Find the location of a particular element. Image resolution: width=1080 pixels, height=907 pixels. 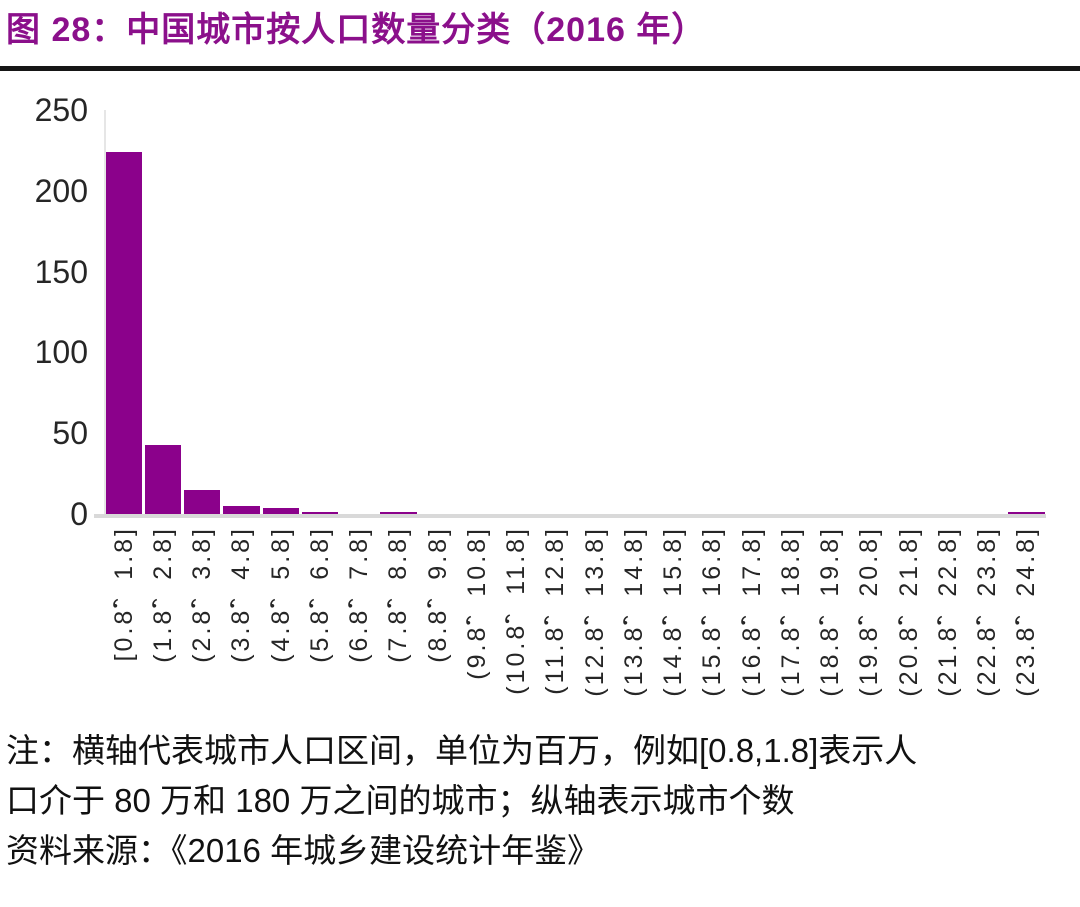

x-axis-tick-label: [0.8，1.8] is located at coordinates (123, 594).